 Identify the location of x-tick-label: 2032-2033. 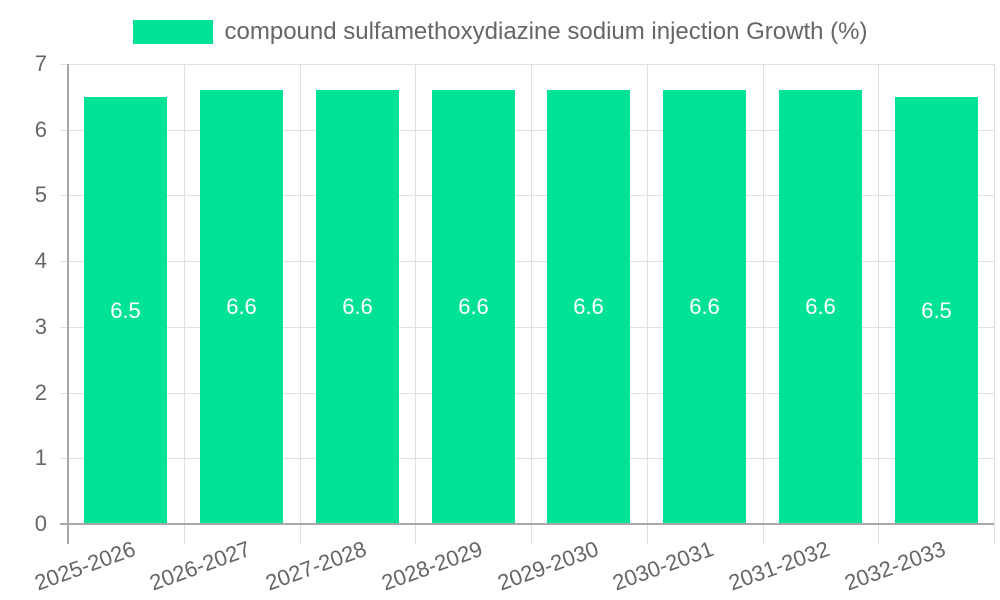
(895, 566).